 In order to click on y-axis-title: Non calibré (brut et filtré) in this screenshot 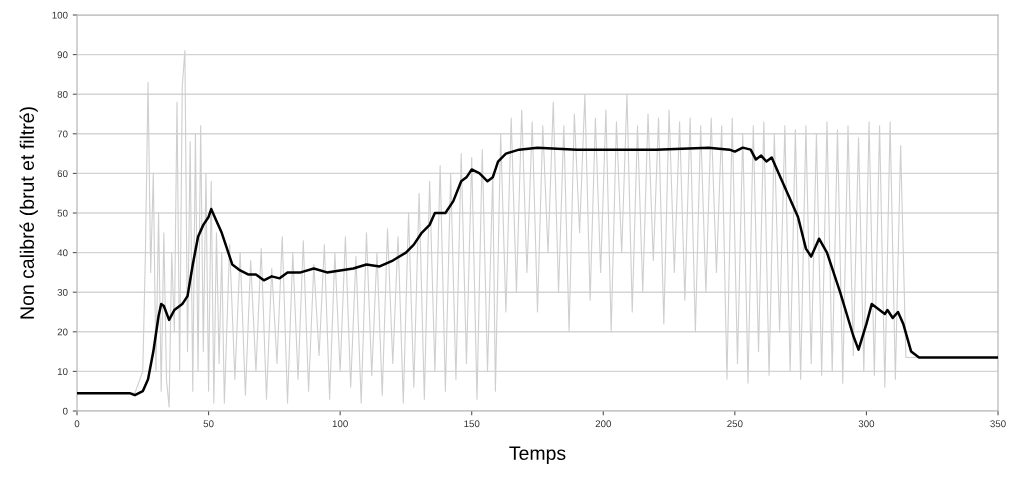, I will do `click(28, 213)`.